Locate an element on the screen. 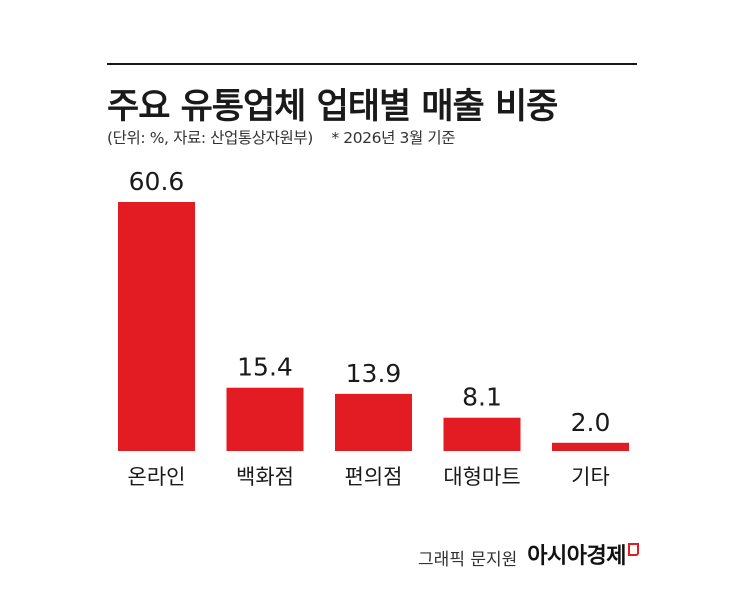 The width and height of the screenshot is (745, 596). category-label-4: 대형마트 is located at coordinates (481, 477).